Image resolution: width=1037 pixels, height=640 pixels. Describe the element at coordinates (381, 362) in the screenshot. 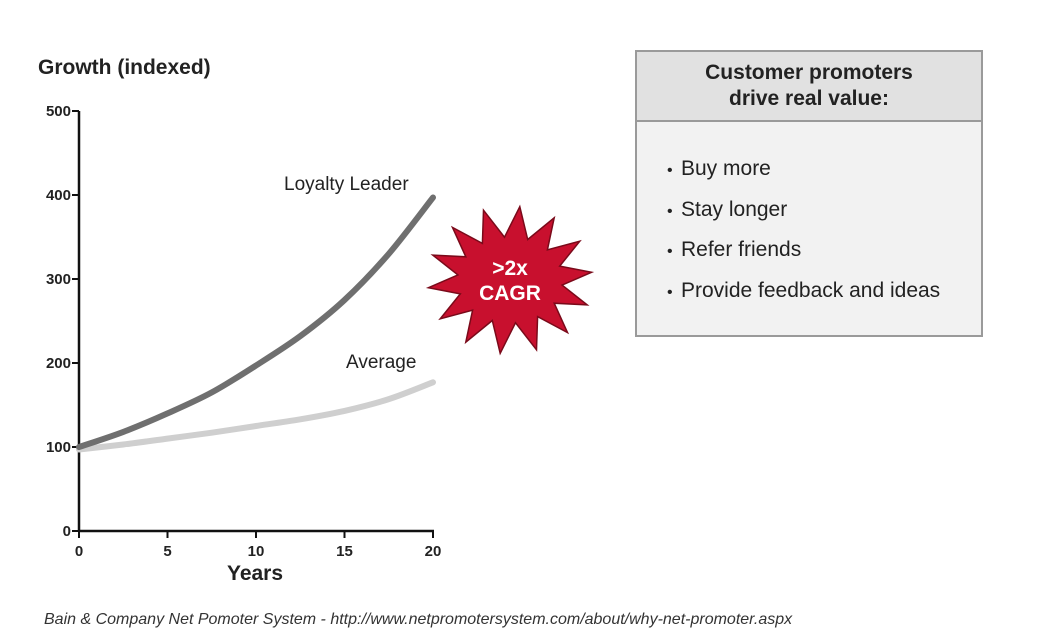

I see `series-label-average: Average` at that location.